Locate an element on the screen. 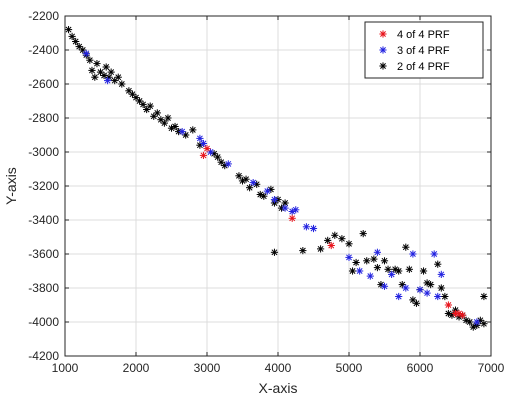 The image size is (515, 404). y-tick-label: -3400 is located at coordinates (43, 220).